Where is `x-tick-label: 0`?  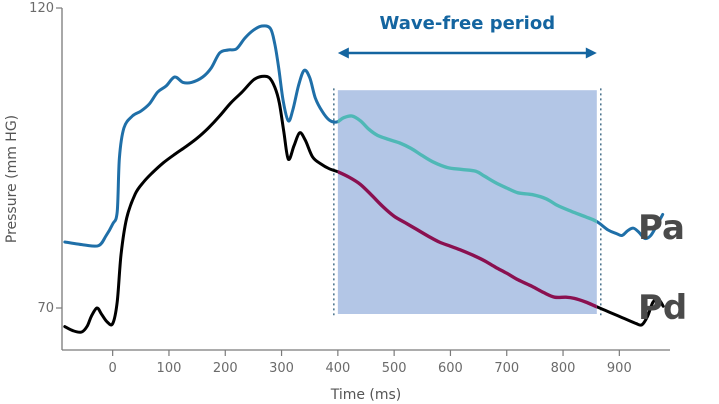
x-tick-label: 0 is located at coordinates (113, 368).